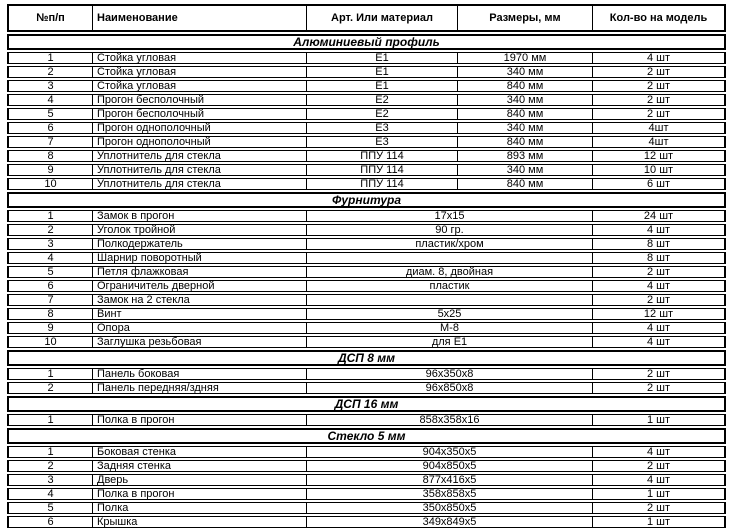  Describe the element at coordinates (659, 142) in the screenshot. I see `qty-cell: 4шт` at that location.